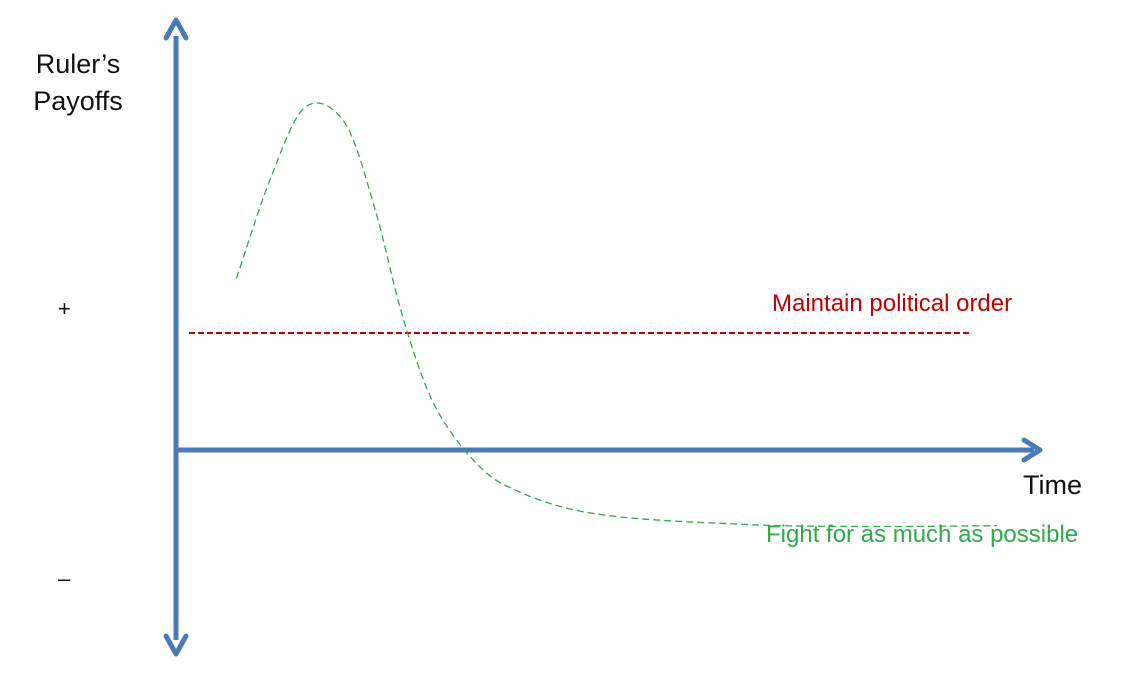 This screenshot has width=1146, height=676. Describe the element at coordinates (64, 308) in the screenshot. I see `y-tick-positive: +` at that location.